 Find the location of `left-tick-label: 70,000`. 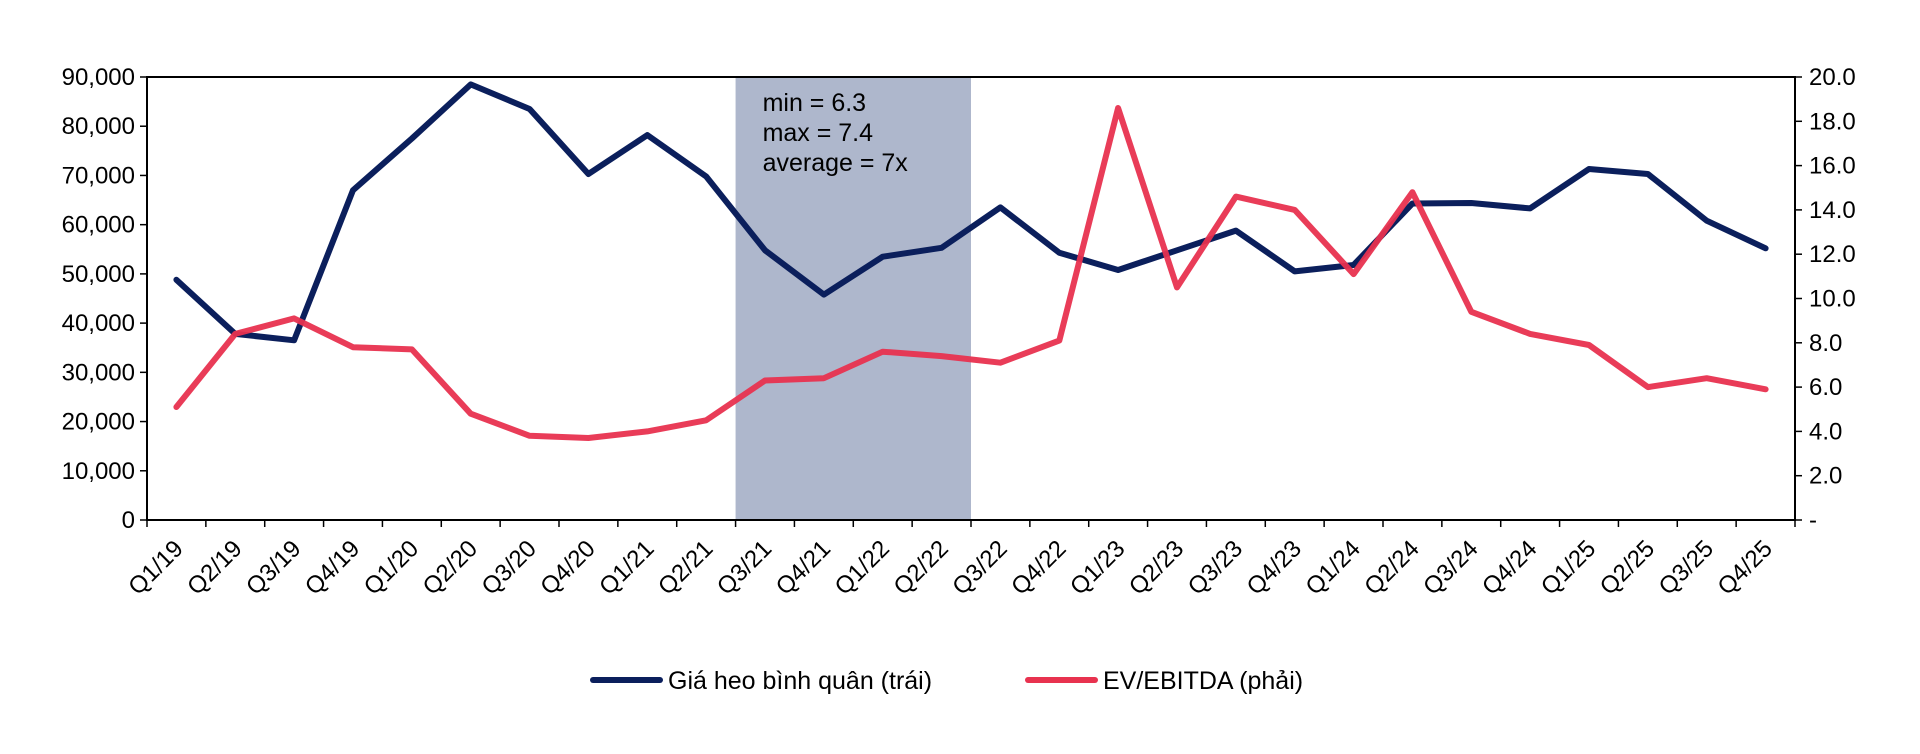

left-tick-label: 70,000 is located at coordinates (98, 175).